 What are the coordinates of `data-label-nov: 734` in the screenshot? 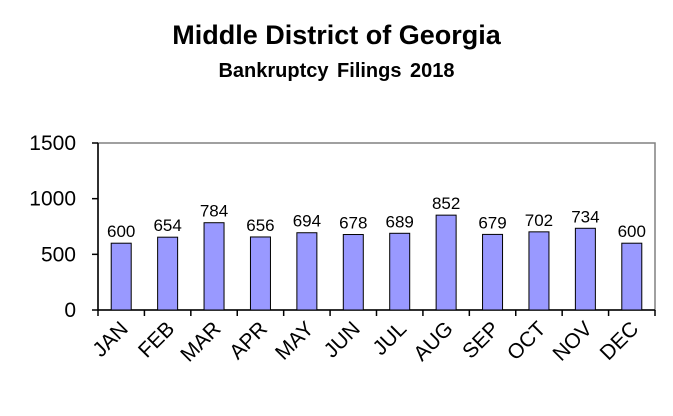 It's located at (585, 216).